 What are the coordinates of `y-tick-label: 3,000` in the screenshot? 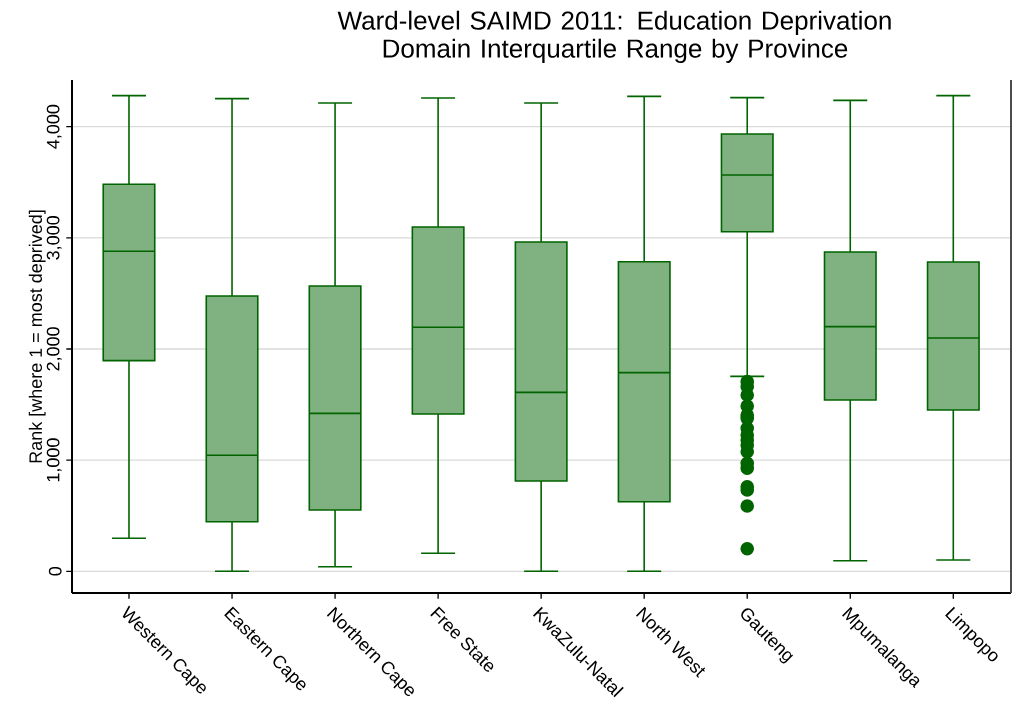 It's located at (54, 238).